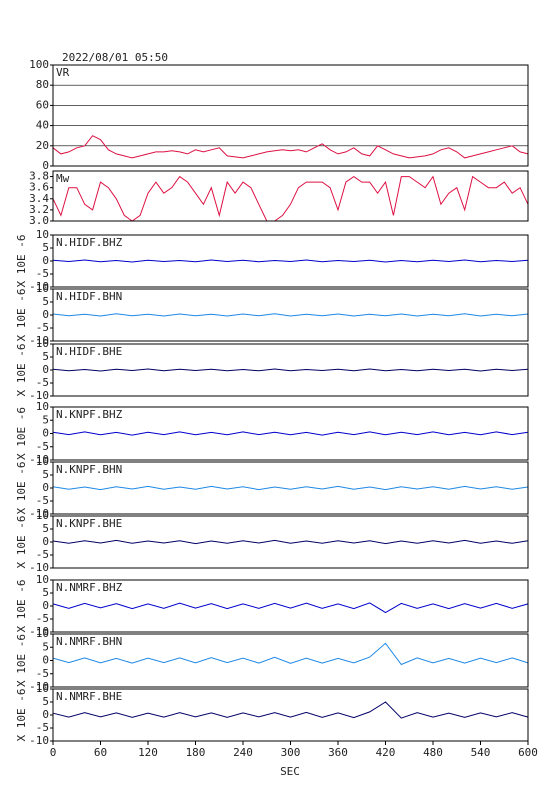  Describe the element at coordinates (53, 752) in the screenshot. I see `x-tick-label: 0` at that location.